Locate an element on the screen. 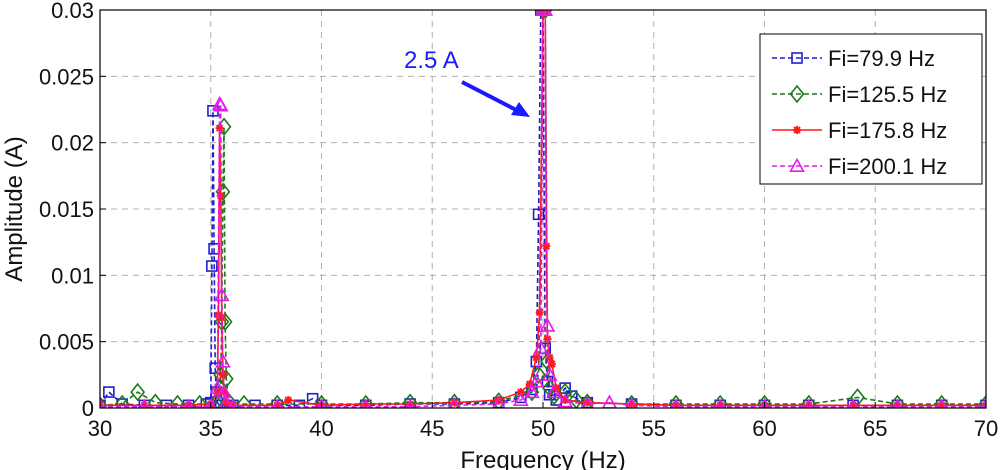  legend-entry: Fi=125.5 Hz is located at coordinates (887, 94).